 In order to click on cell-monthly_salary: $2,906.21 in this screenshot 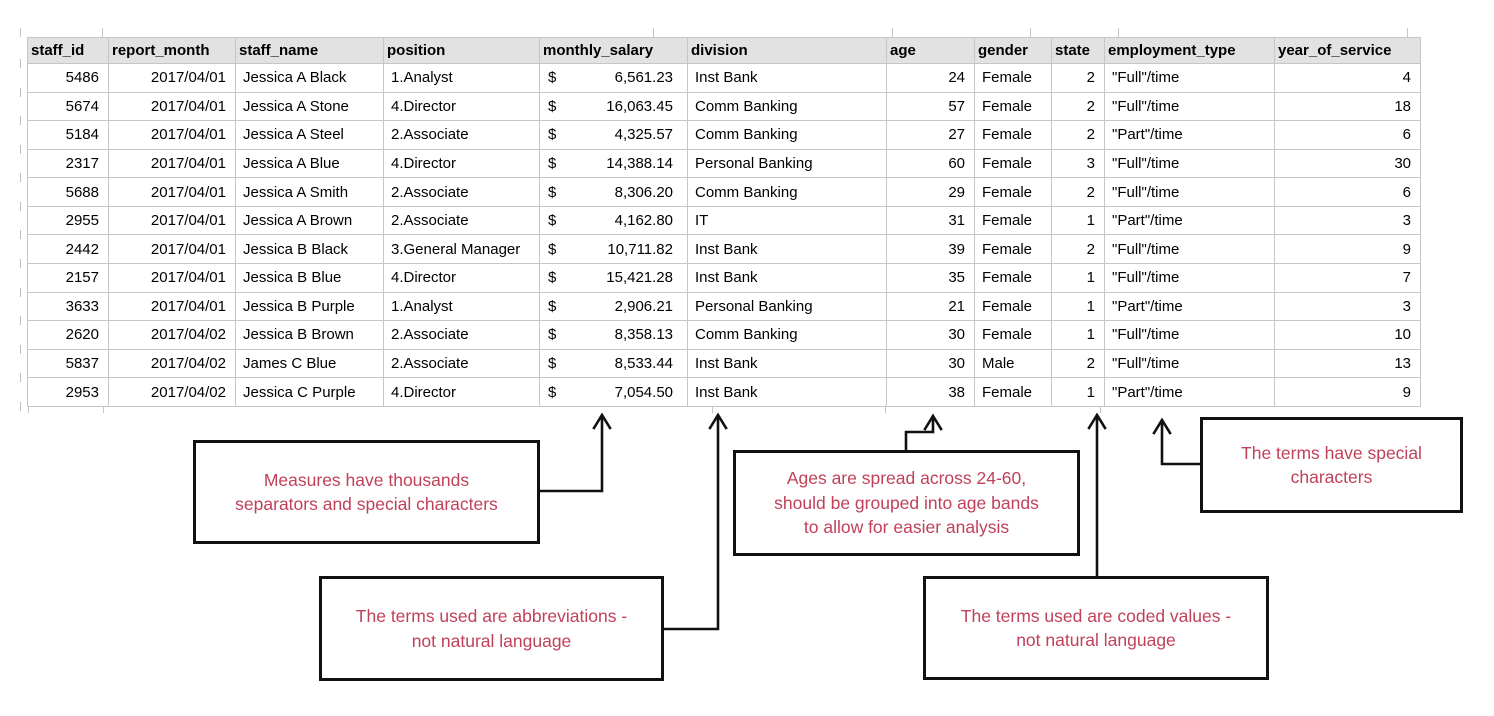, I will do `click(614, 307)`.